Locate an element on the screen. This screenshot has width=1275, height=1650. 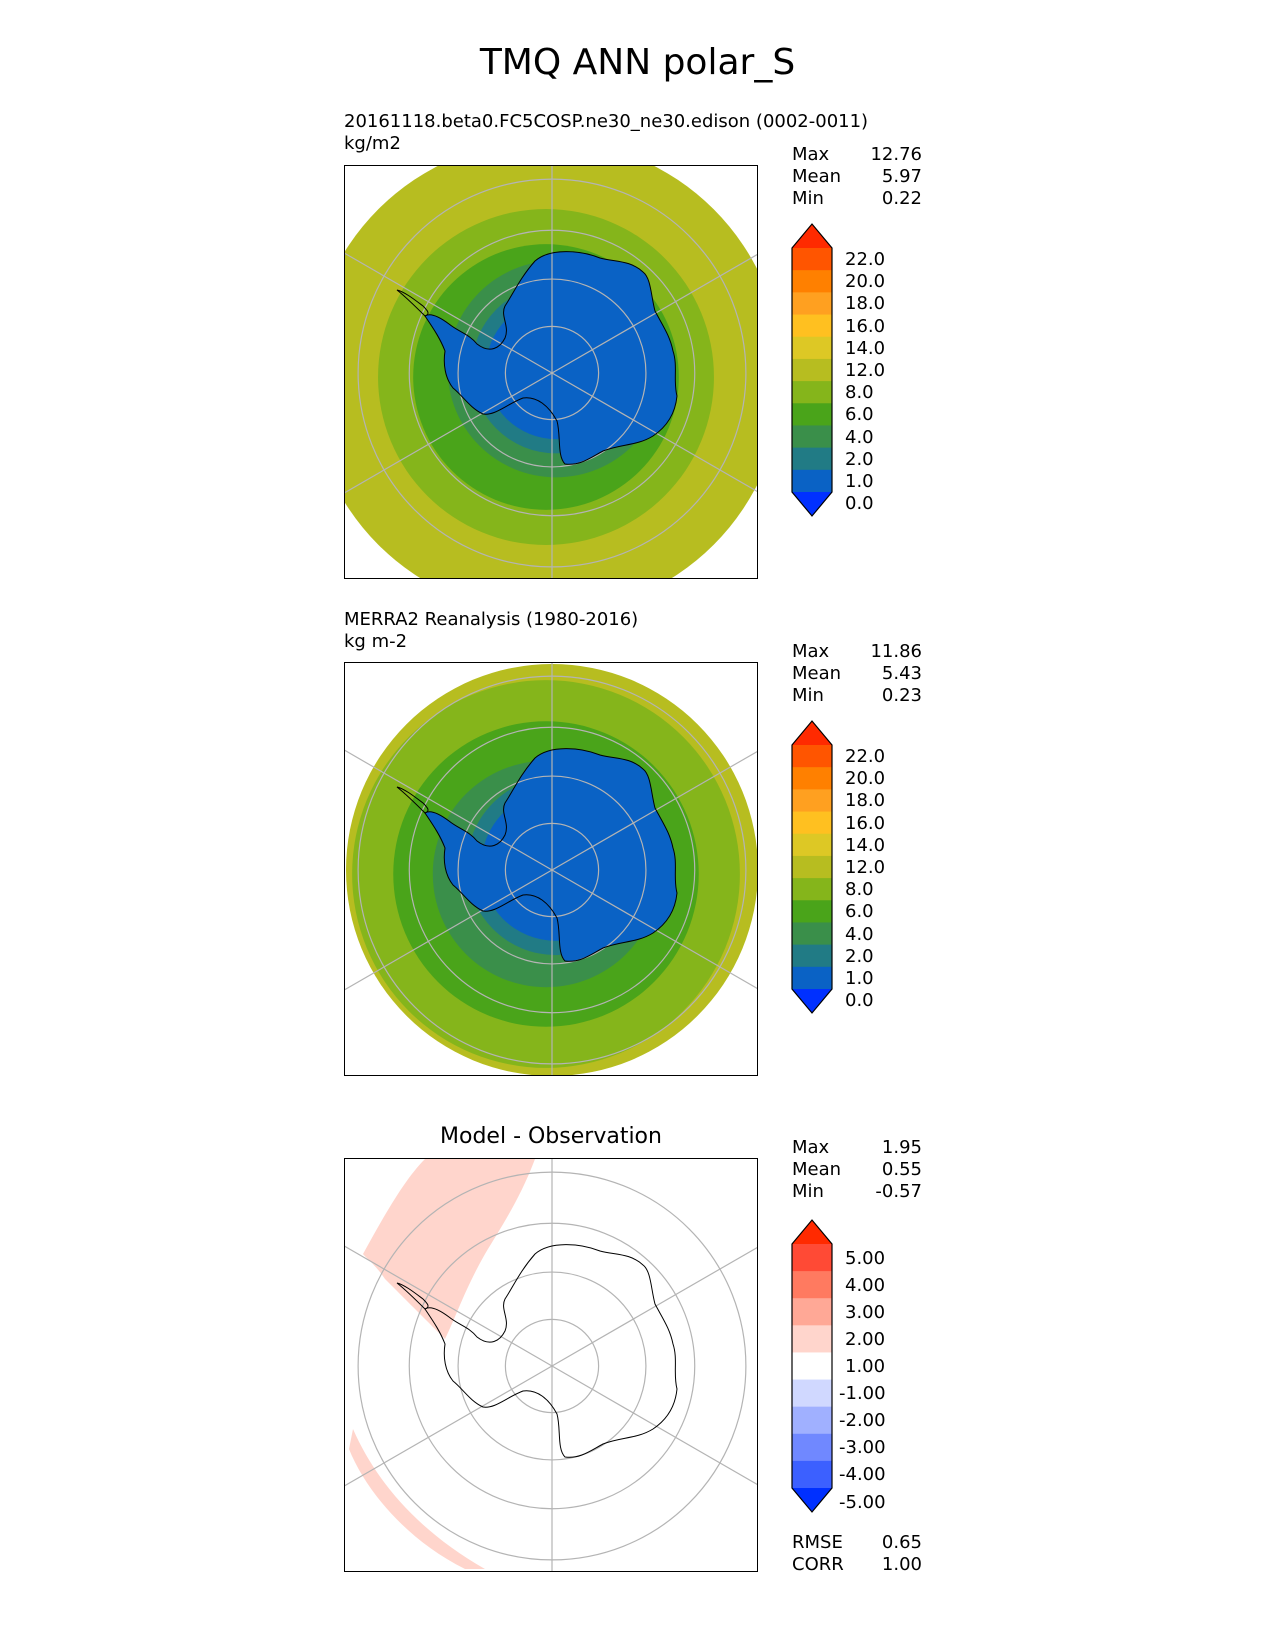
colorbar-tick-label: -4.00 is located at coordinates (862, 1475).